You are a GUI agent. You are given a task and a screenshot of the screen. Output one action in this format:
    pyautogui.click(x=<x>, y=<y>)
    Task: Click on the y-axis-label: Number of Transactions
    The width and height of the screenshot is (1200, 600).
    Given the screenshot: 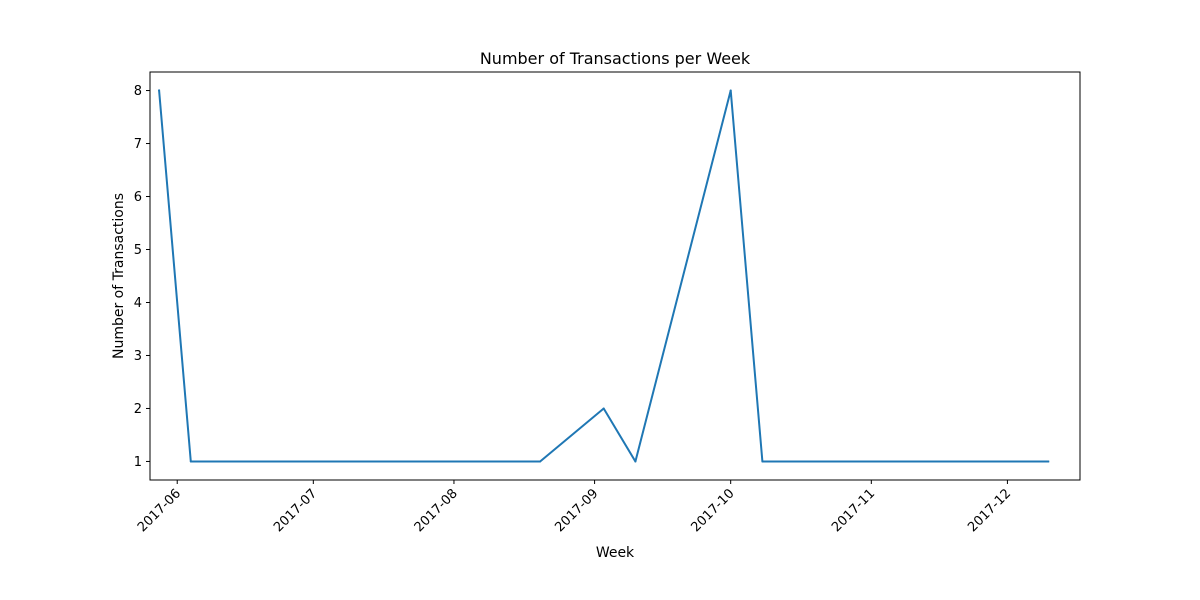 What is the action you would take?
    pyautogui.click(x=119, y=276)
    